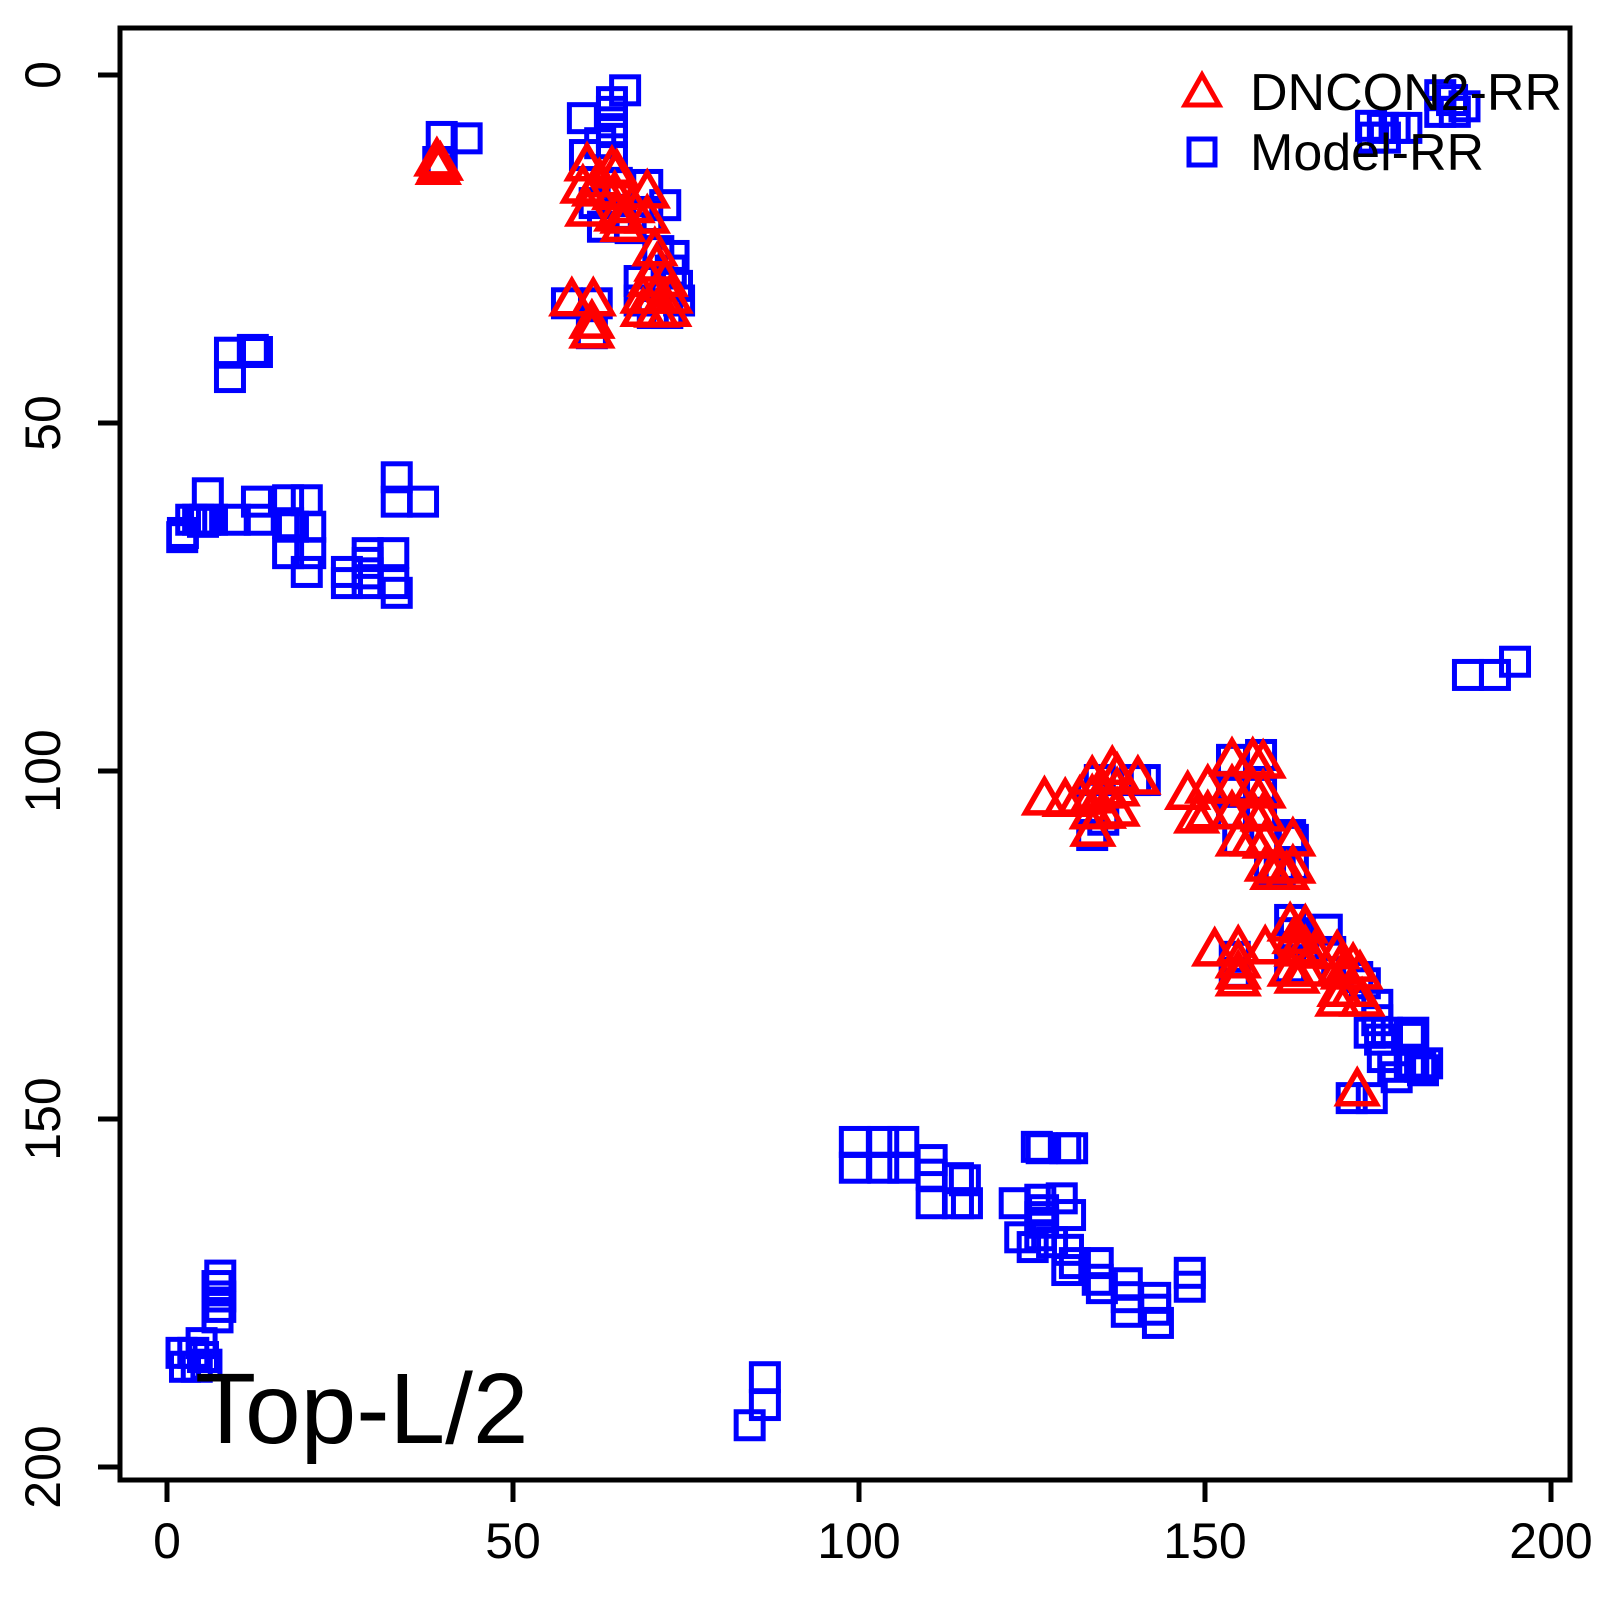 The image size is (1600, 1605). I want to click on x-axis: 0 50 100 150 200, so click(873, 1524).